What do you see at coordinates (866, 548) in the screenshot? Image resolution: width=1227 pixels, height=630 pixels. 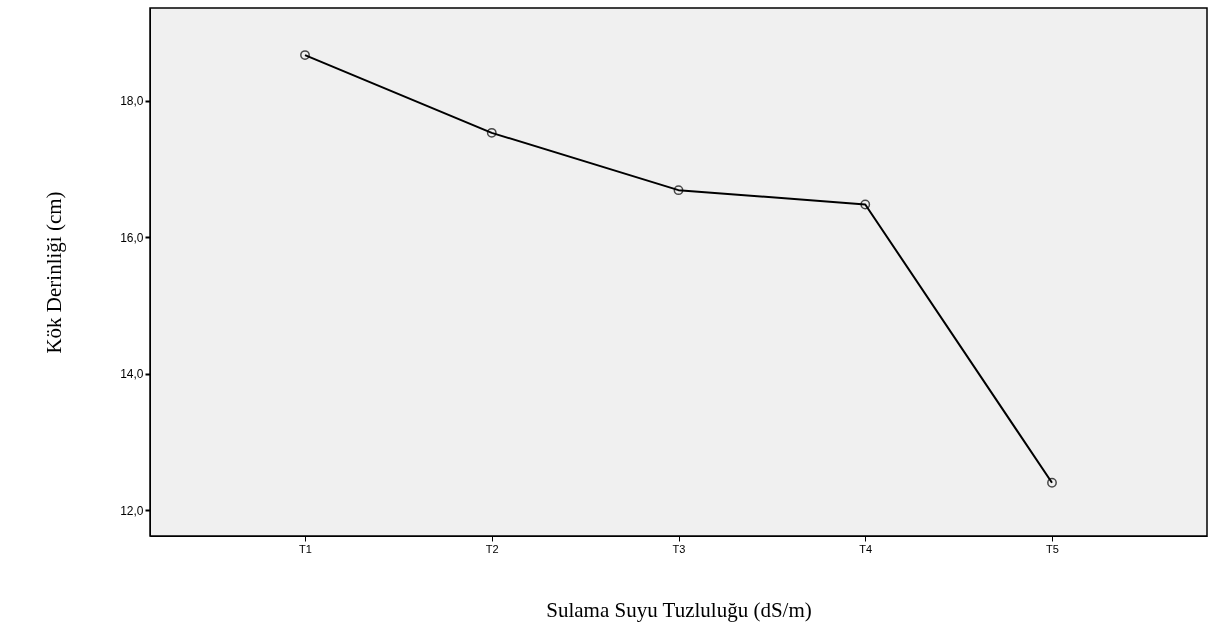 I see `x-tick-label: T4` at bounding box center [866, 548].